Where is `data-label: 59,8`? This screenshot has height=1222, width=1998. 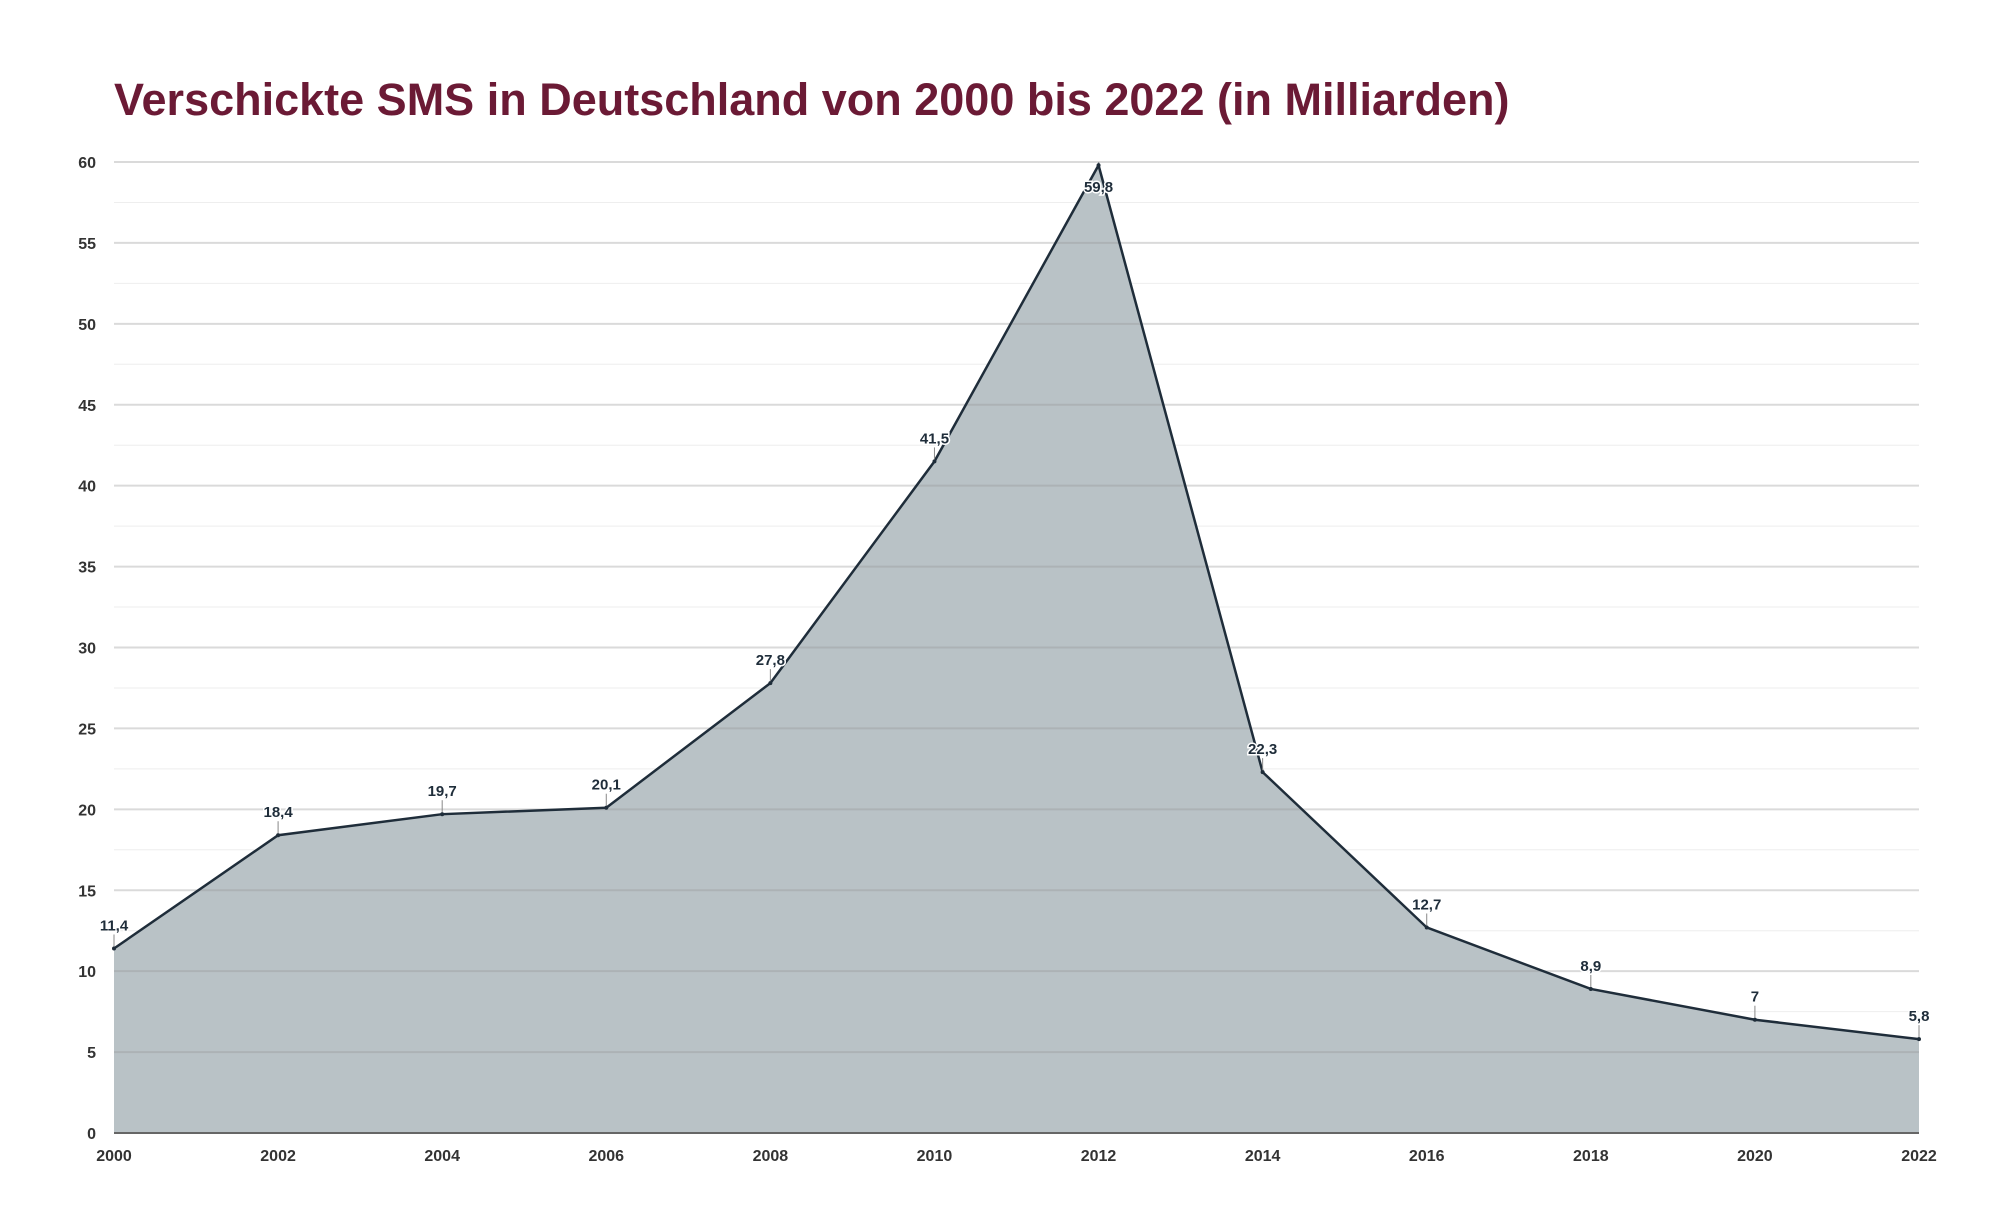 data-label: 59,8 is located at coordinates (1098, 187).